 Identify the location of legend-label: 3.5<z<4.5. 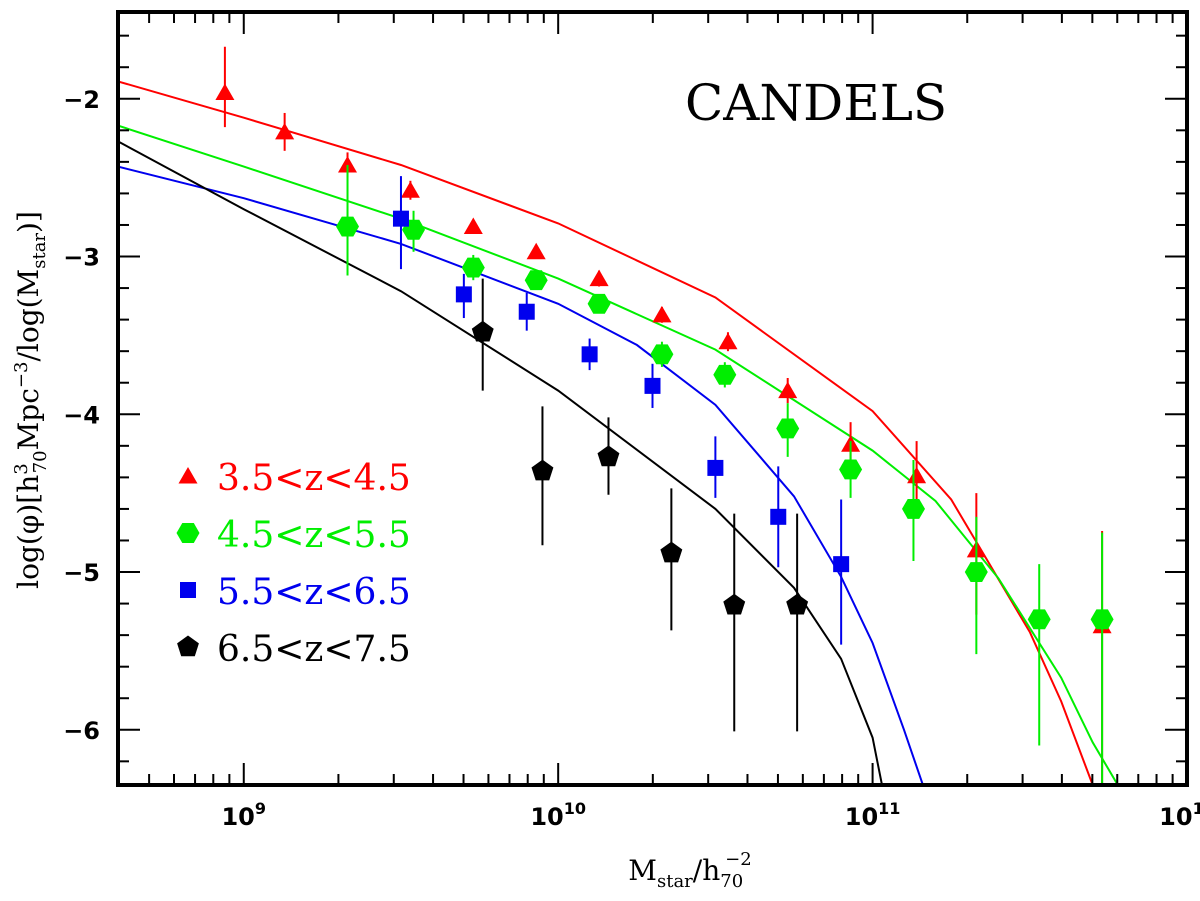
(314, 478).